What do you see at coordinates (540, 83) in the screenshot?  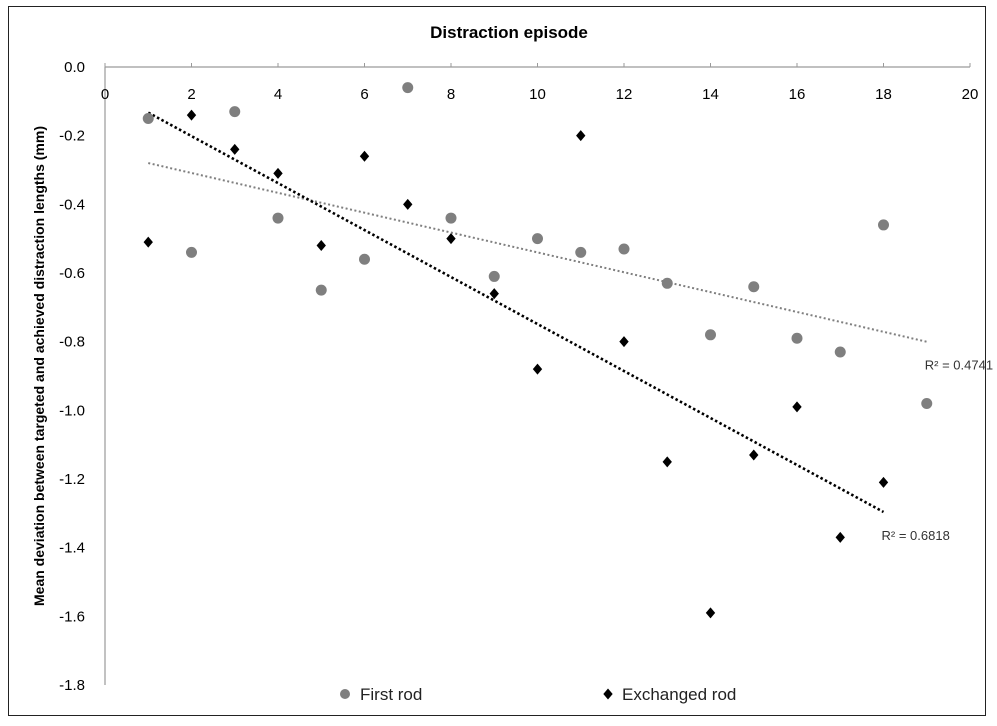 I see `x-axis-ticks: 0 2 4 6 8 10 12 14 16 18 20` at bounding box center [540, 83].